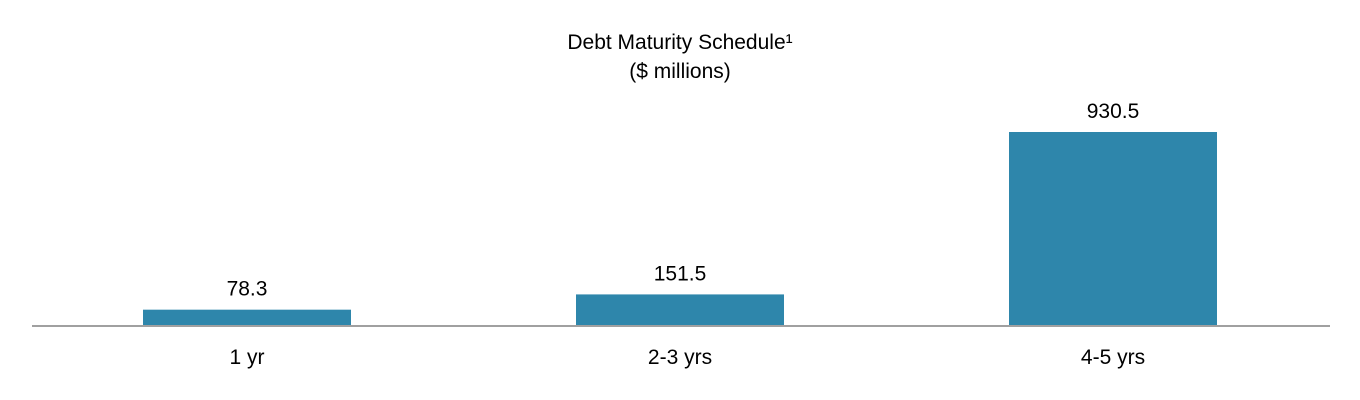 This screenshot has height=400, width=1360. Describe the element at coordinates (247, 289) in the screenshot. I see `value-label-0: 78.3` at that location.